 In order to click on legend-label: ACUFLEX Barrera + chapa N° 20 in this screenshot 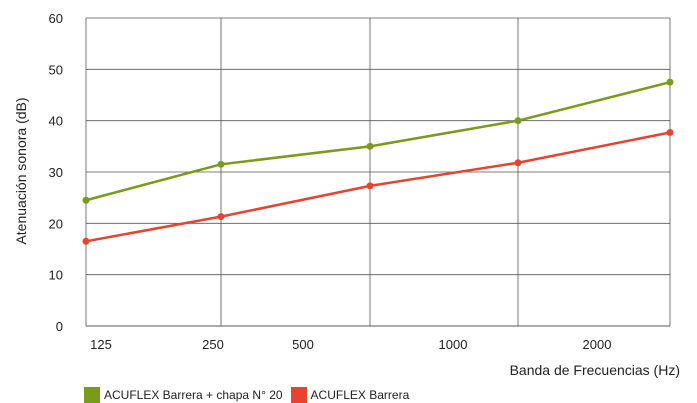, I will do `click(193, 395)`.